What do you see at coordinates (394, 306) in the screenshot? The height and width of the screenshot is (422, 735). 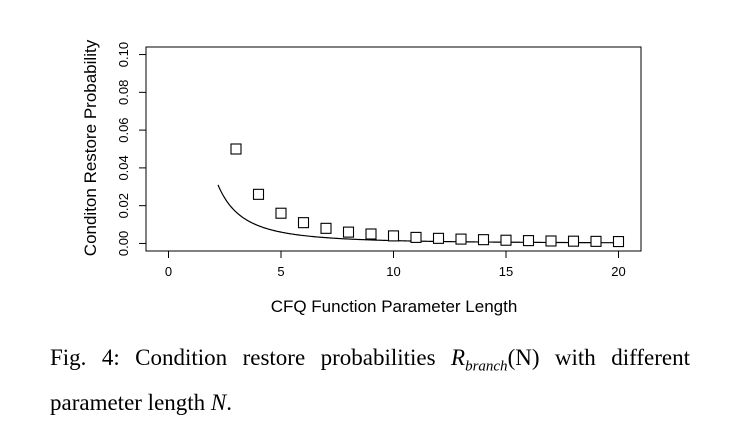 I see `x-axis-label: CFQ Function Parameter Length` at bounding box center [394, 306].